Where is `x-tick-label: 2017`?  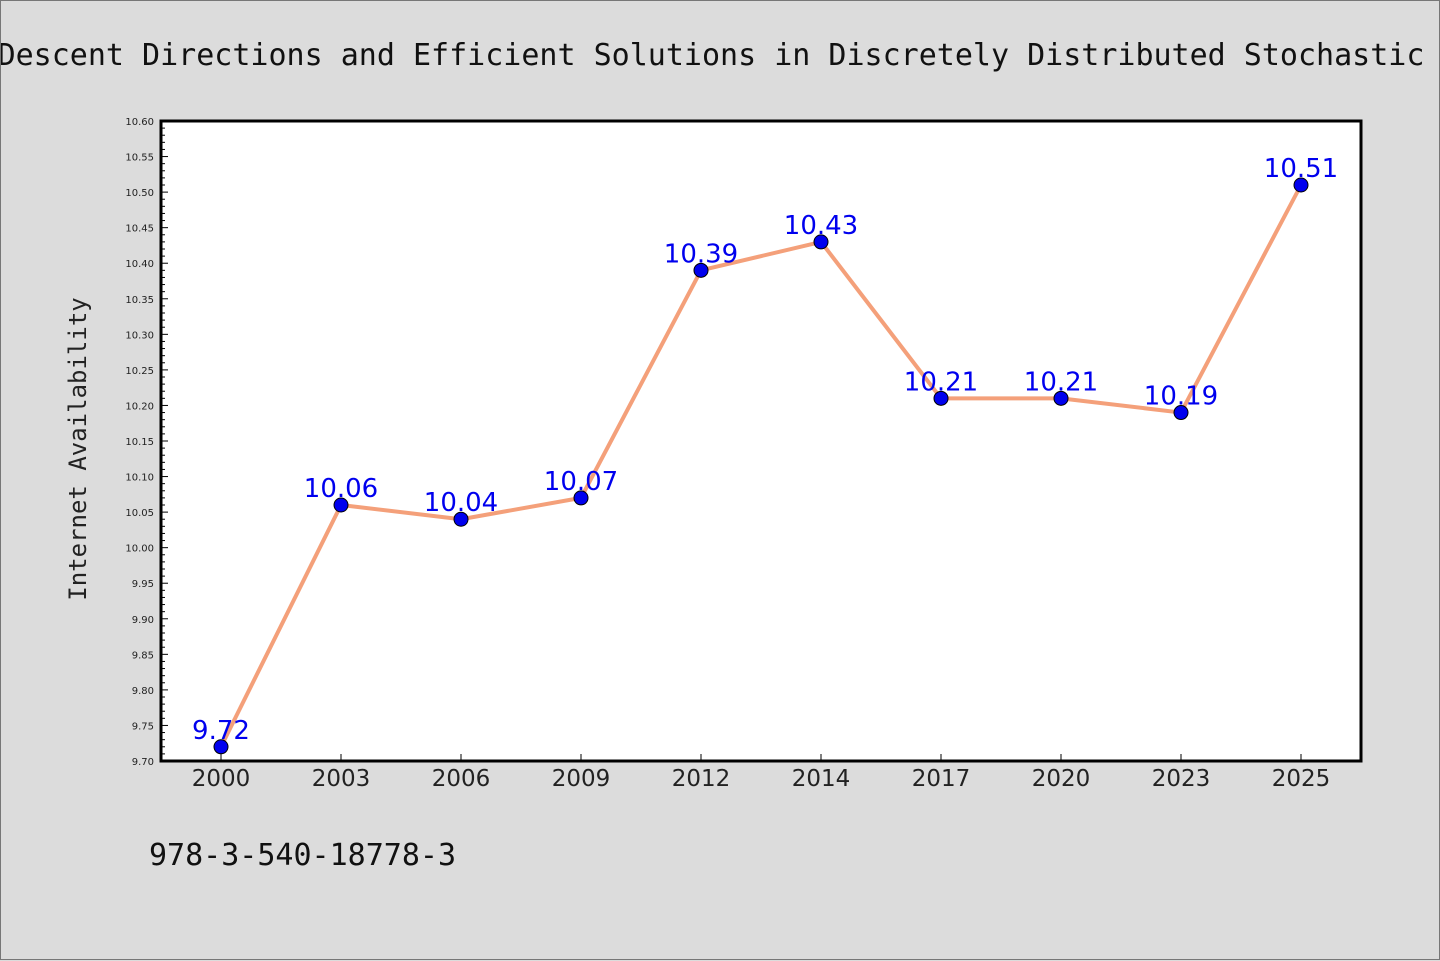
x-tick-label: 2017 is located at coordinates (941, 779).